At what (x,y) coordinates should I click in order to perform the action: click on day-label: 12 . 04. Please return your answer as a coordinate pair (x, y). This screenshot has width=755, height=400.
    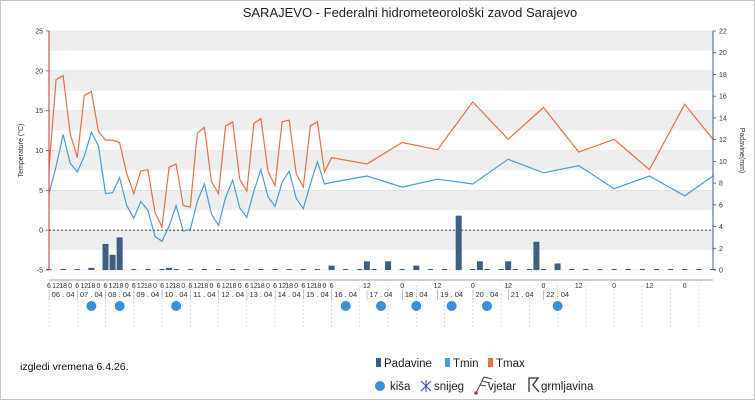
    Looking at the image, I should click on (232, 294).